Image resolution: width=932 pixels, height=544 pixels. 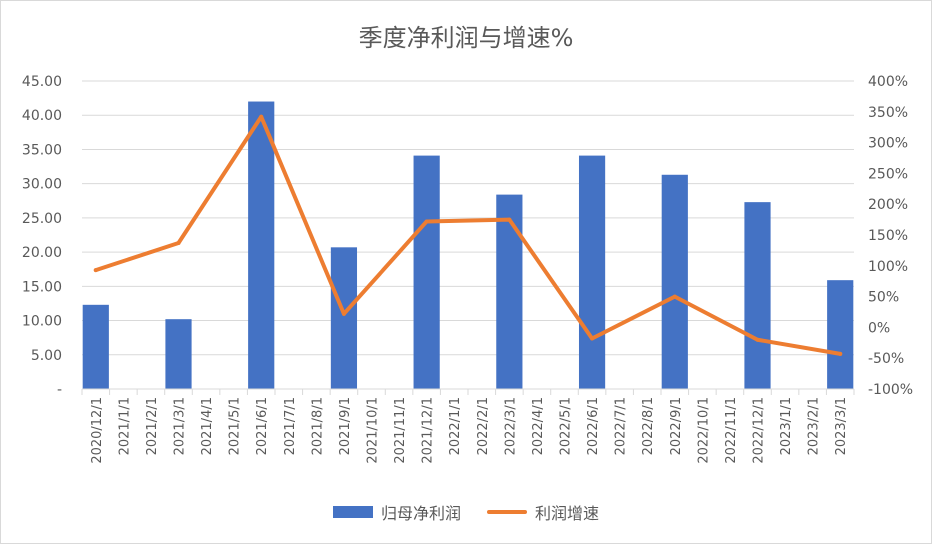 I want to click on x-tick-label: 2021/2/1, so click(x=152, y=426).